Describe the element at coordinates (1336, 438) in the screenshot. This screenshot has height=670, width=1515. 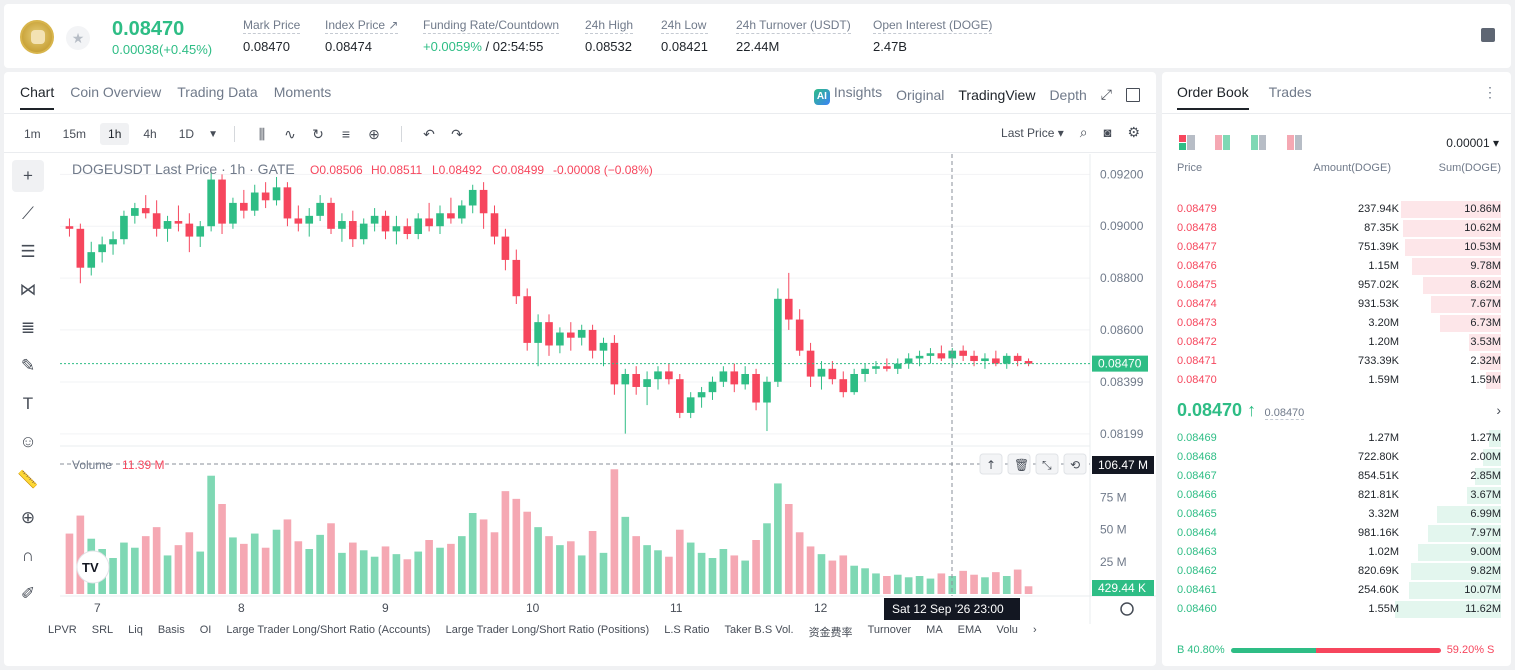
I see `bid-row: 0.08469 1.27M 1.27M` at that location.